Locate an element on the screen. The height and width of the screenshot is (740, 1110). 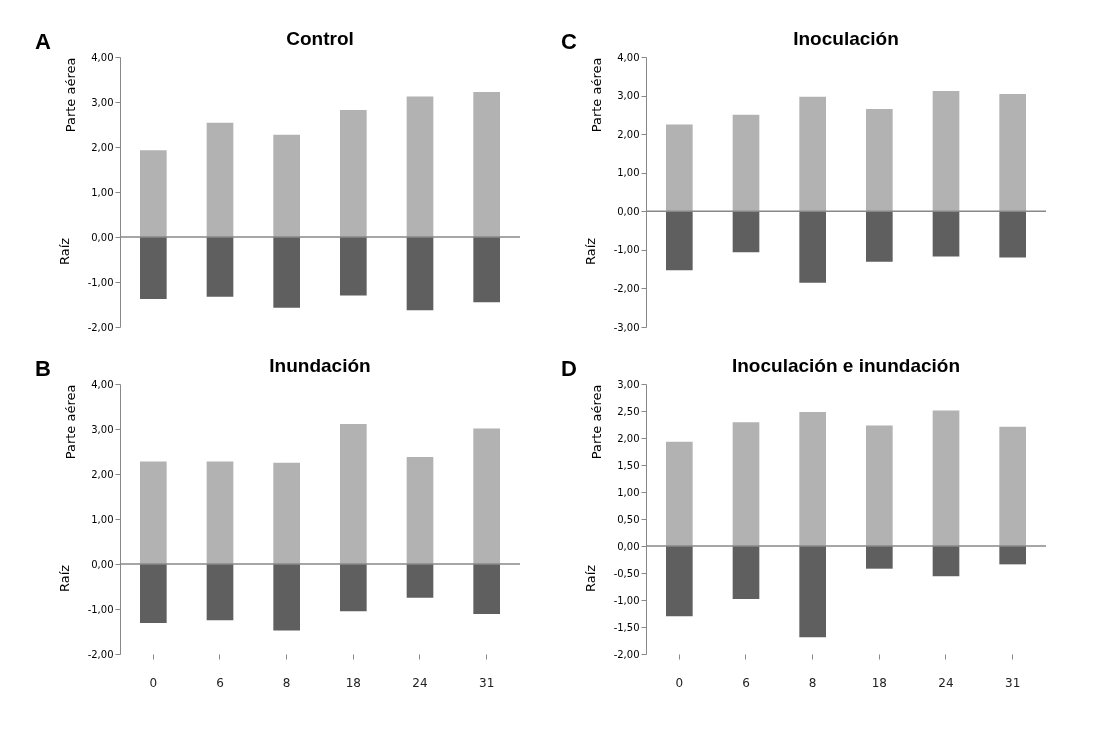
chart-title: Inoculación e inundación is located at coordinates (846, 365).